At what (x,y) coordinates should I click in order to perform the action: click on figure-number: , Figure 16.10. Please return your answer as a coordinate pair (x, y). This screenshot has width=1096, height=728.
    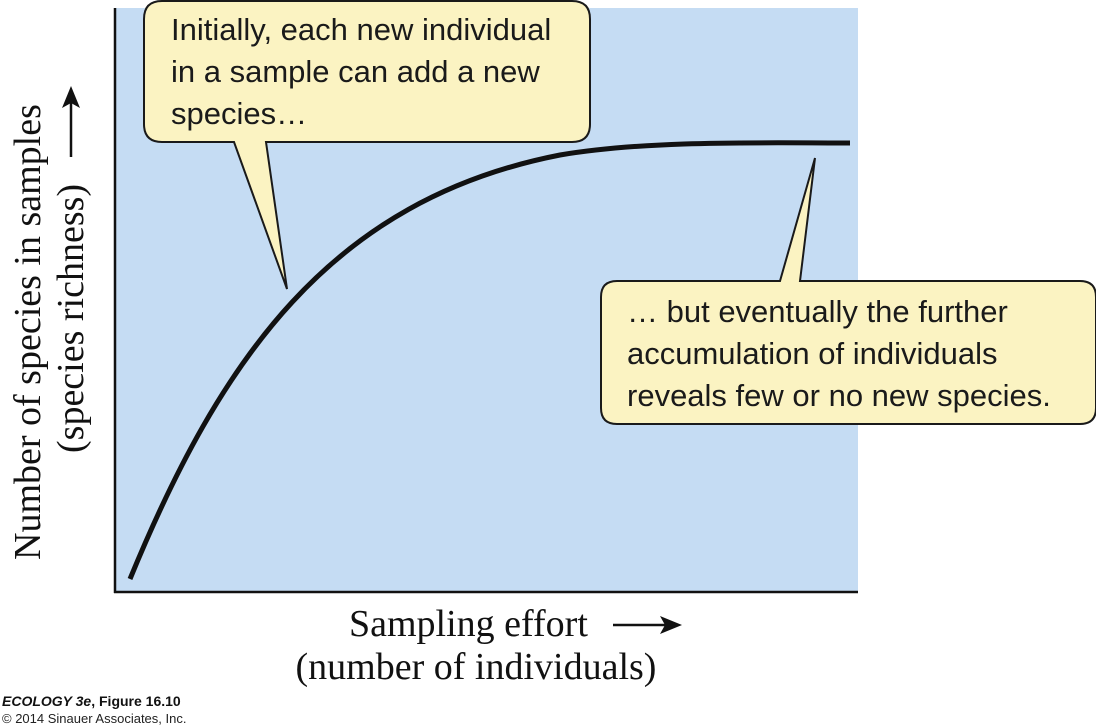
    Looking at the image, I should click on (136, 701).